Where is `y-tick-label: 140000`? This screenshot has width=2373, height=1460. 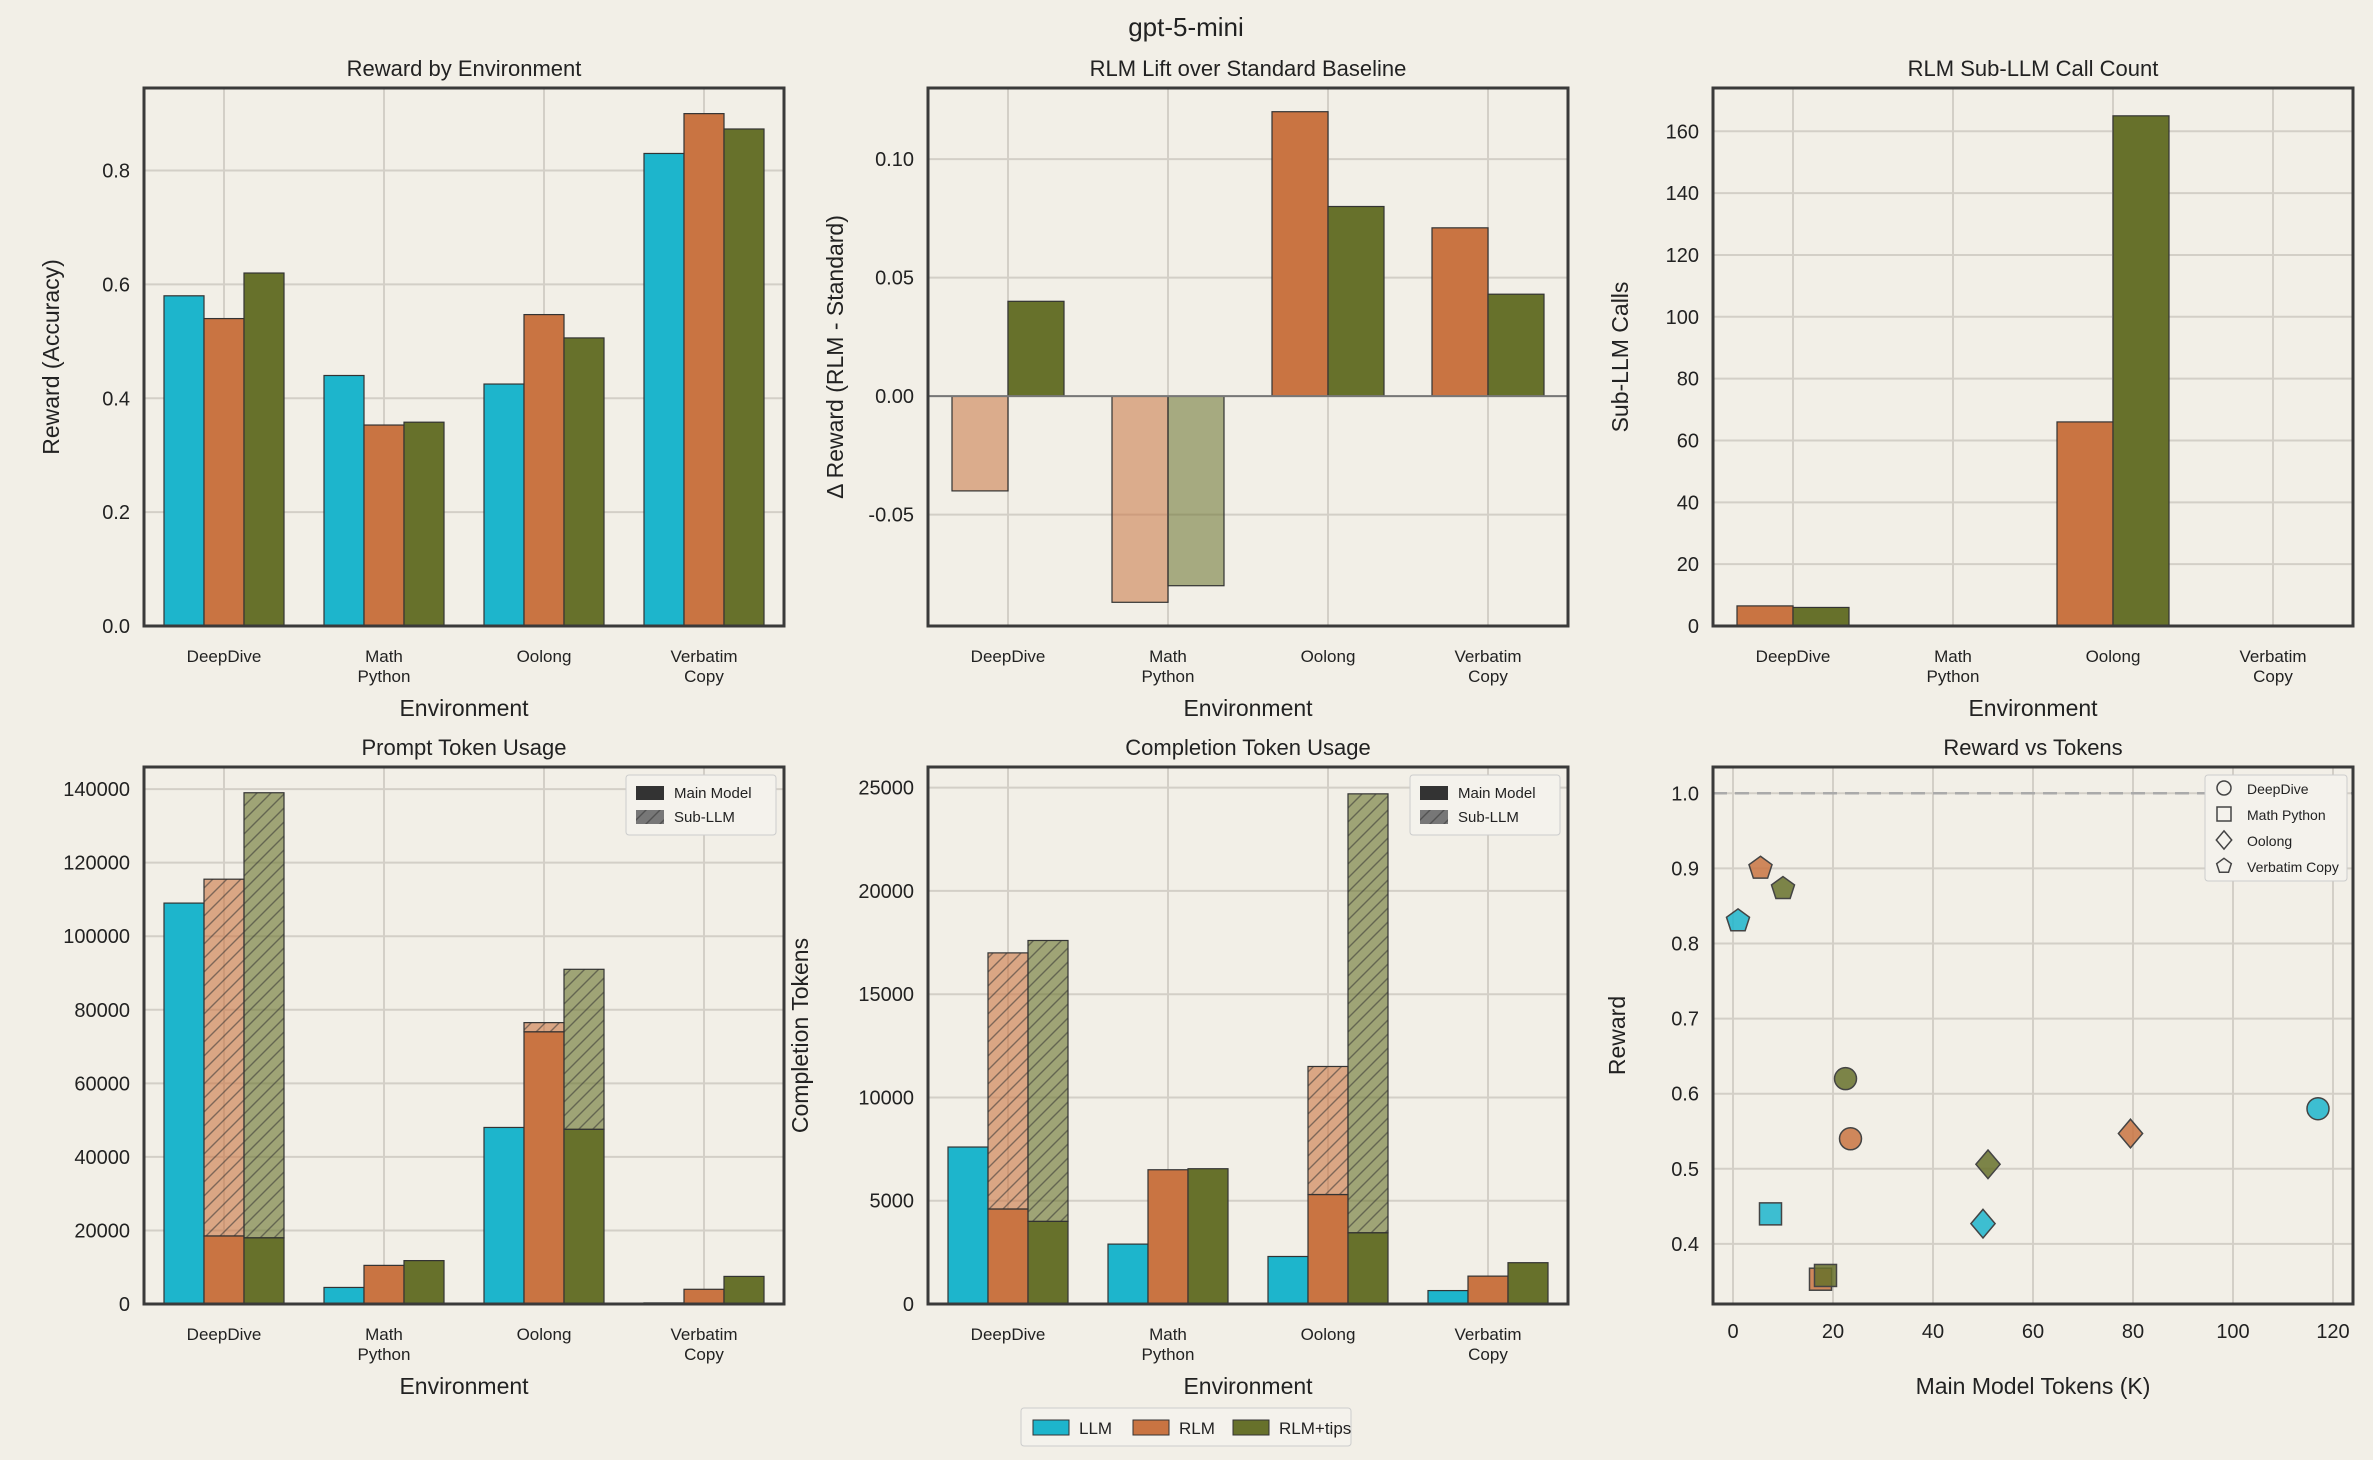 y-tick-label: 140000 is located at coordinates (96, 790).